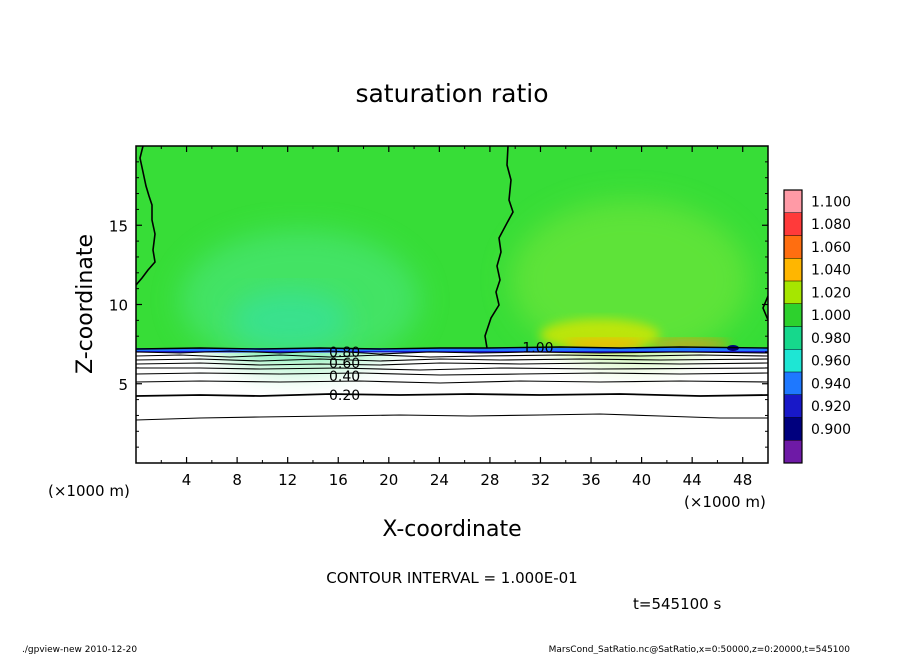 Image resolution: width=904 pixels, height=654 pixels. What do you see at coordinates (452, 395) in the screenshot?
I see `contour-0.20` at bounding box center [452, 395].